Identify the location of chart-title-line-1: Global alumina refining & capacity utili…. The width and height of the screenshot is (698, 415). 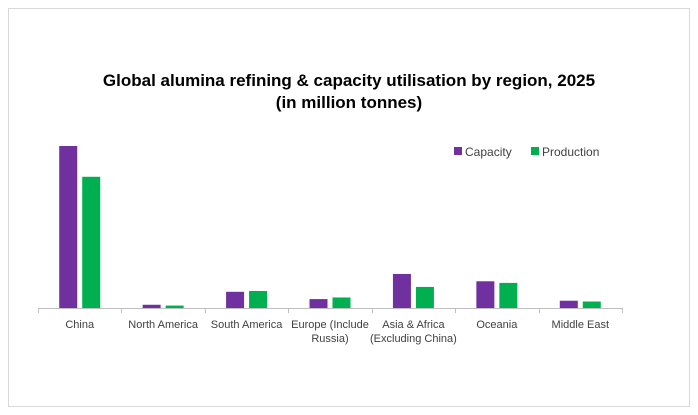
(349, 80).